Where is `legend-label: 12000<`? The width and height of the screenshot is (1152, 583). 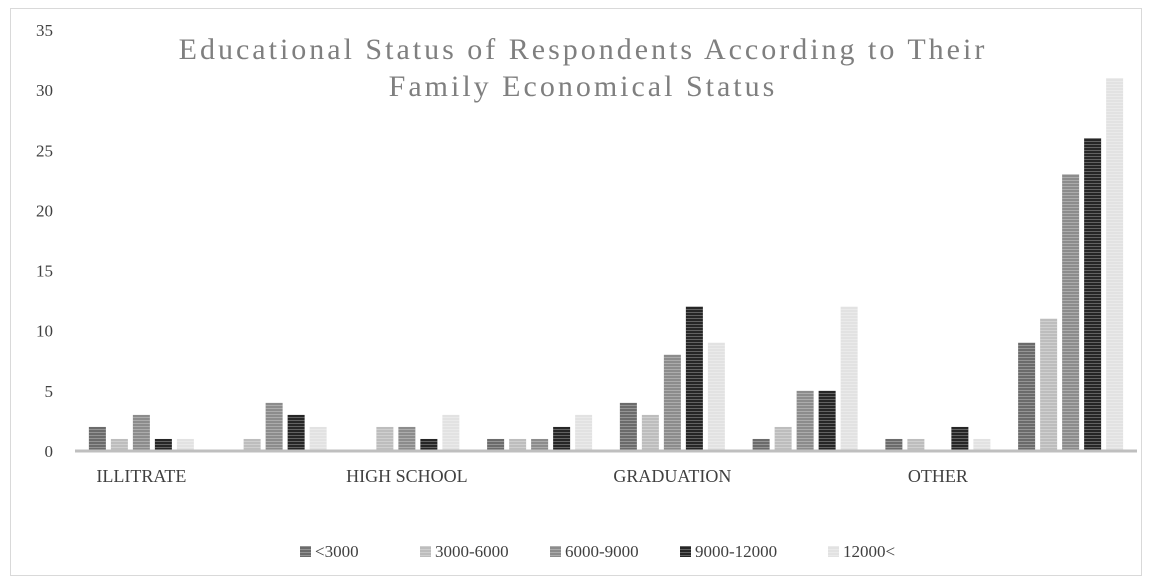 legend-label: 12000< is located at coordinates (869, 551).